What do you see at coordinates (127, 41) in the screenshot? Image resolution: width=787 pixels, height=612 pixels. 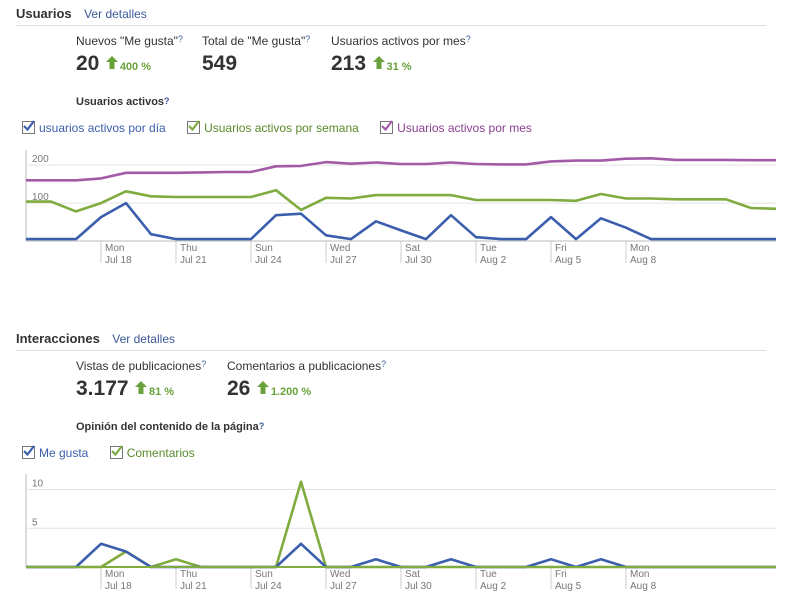 I see `stat-new-likes-label: Nuevos "Me gusta"` at bounding box center [127, 41].